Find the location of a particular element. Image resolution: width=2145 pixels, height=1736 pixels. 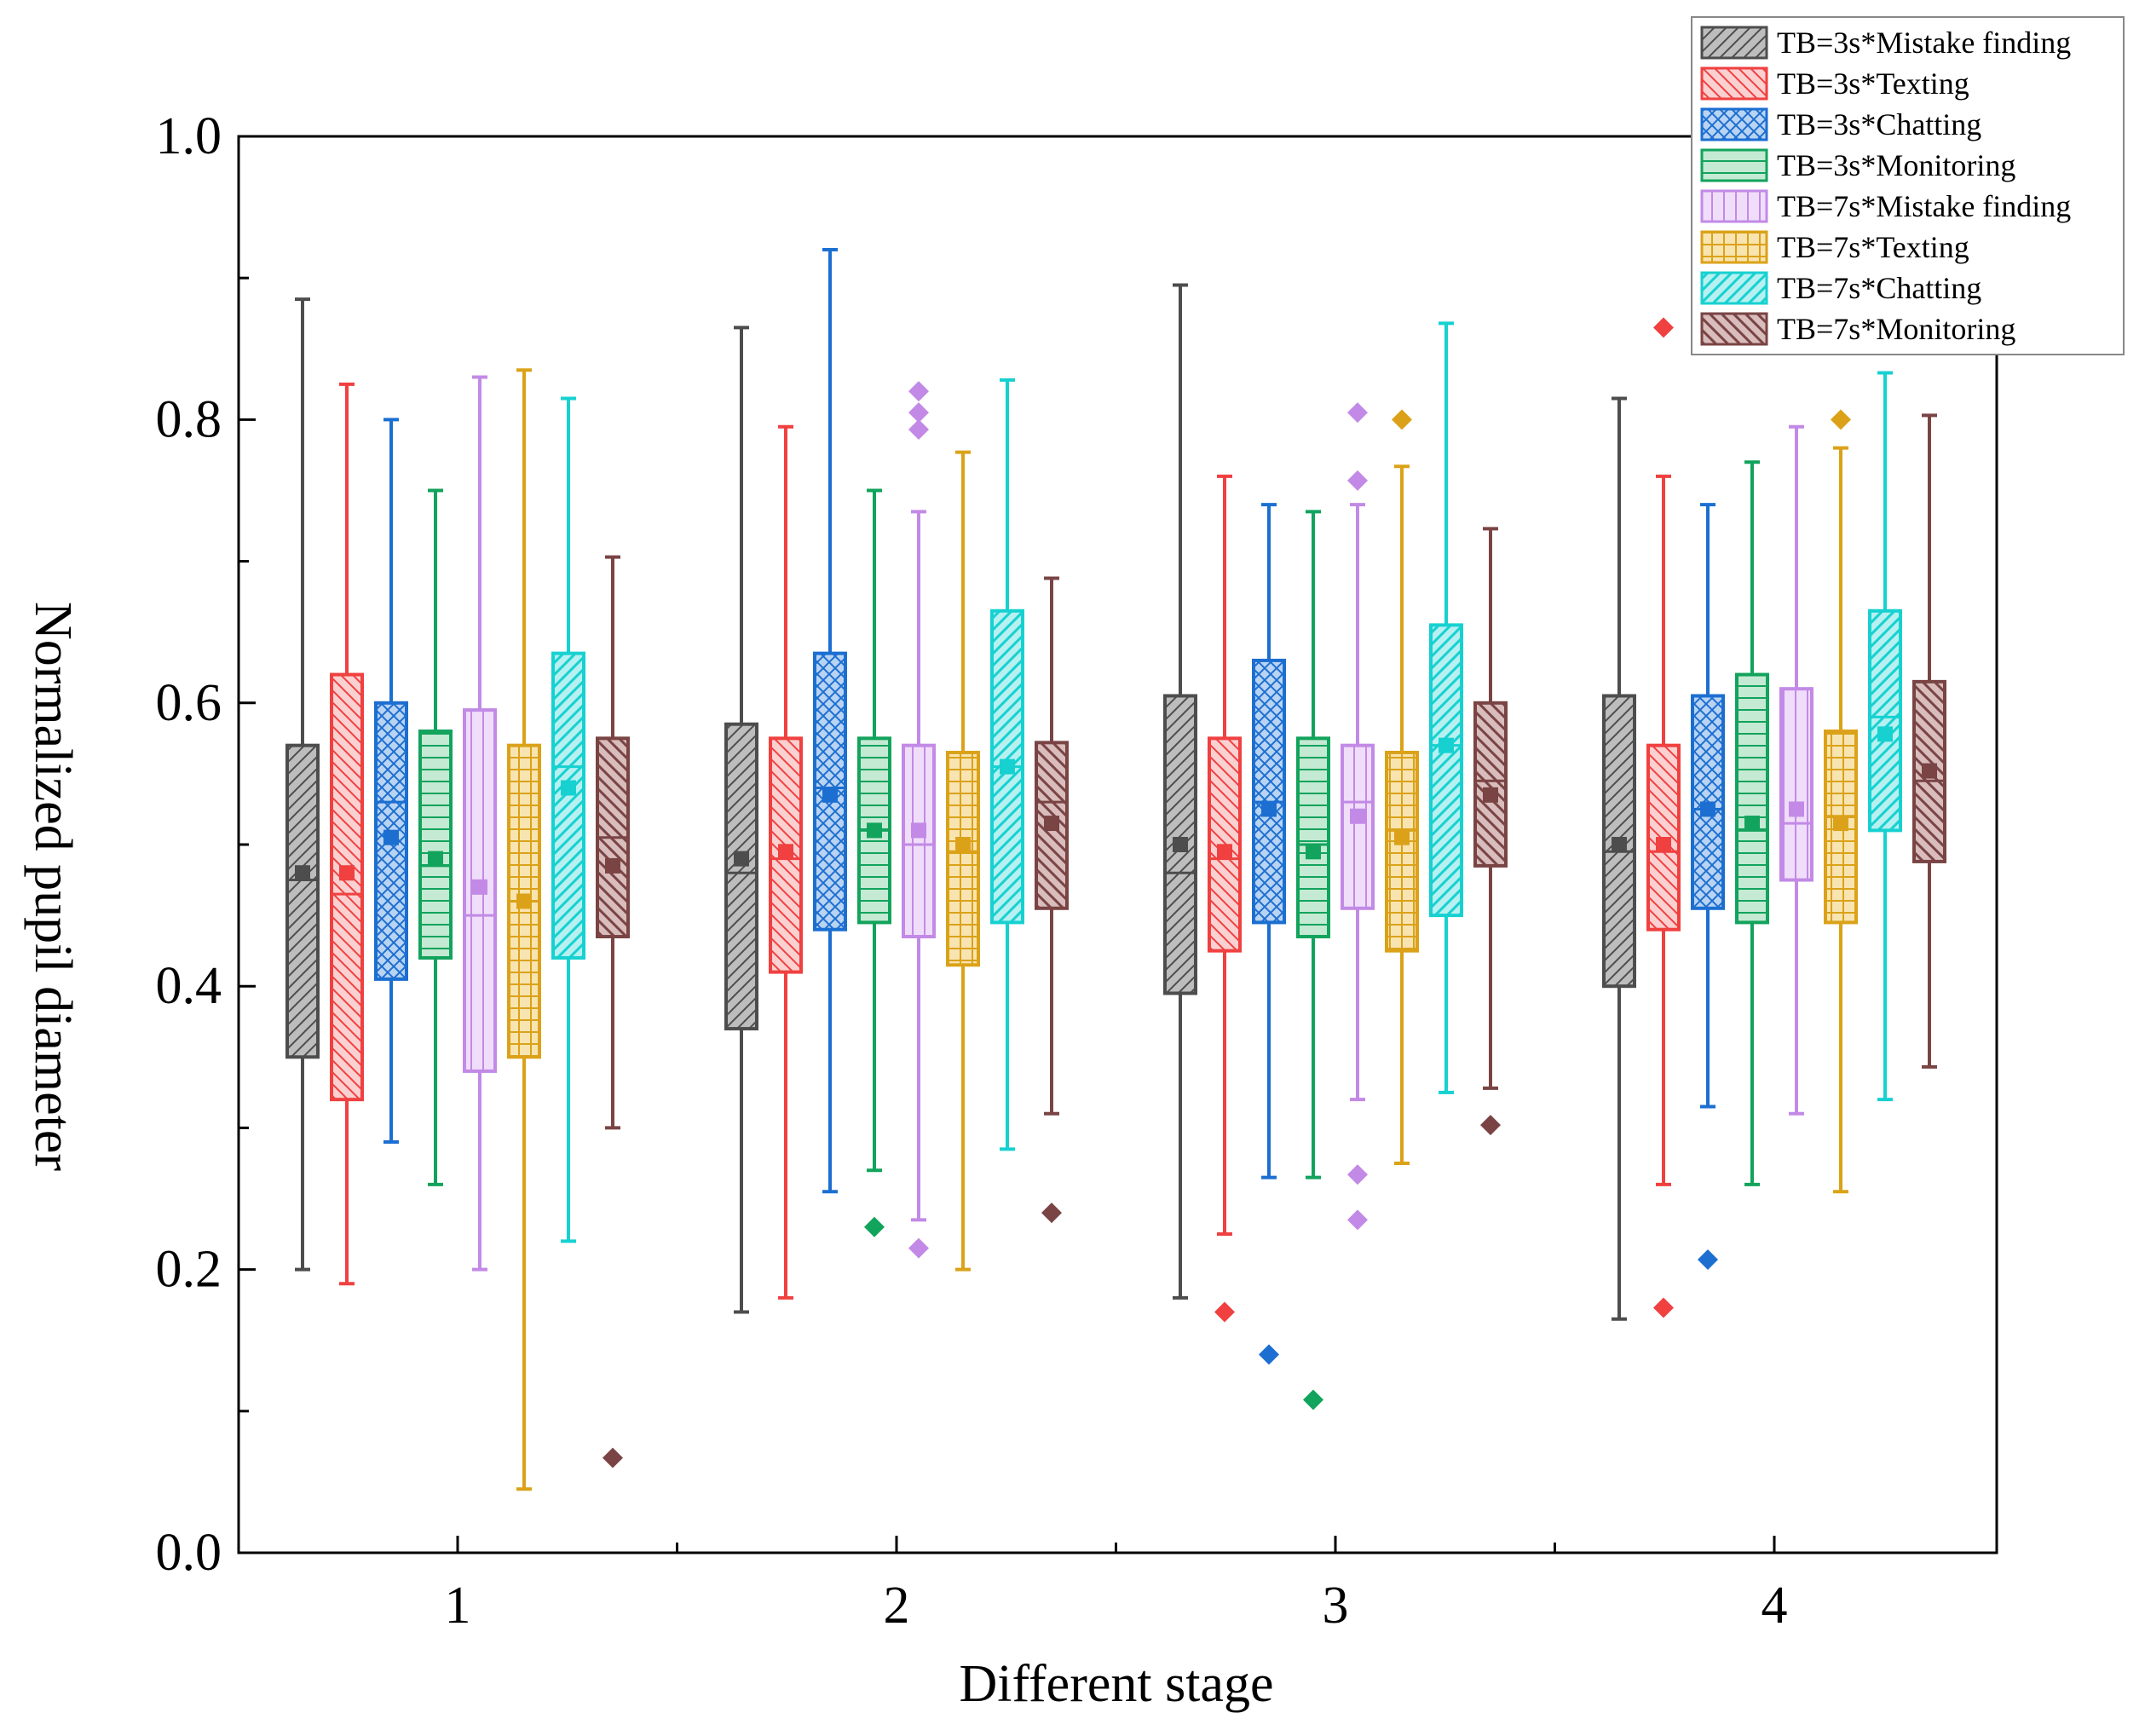

y-tick-label: 0.8 is located at coordinates (189, 419).